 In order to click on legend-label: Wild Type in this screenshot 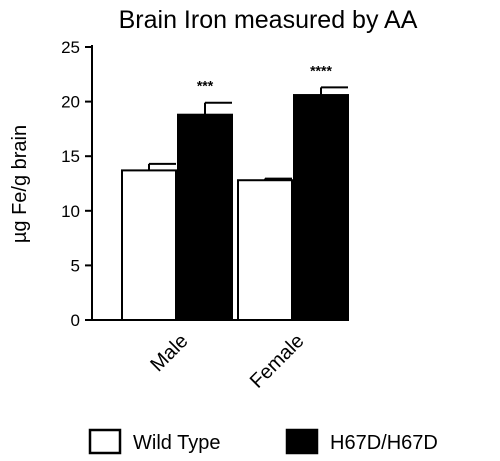, I will do `click(176, 443)`.